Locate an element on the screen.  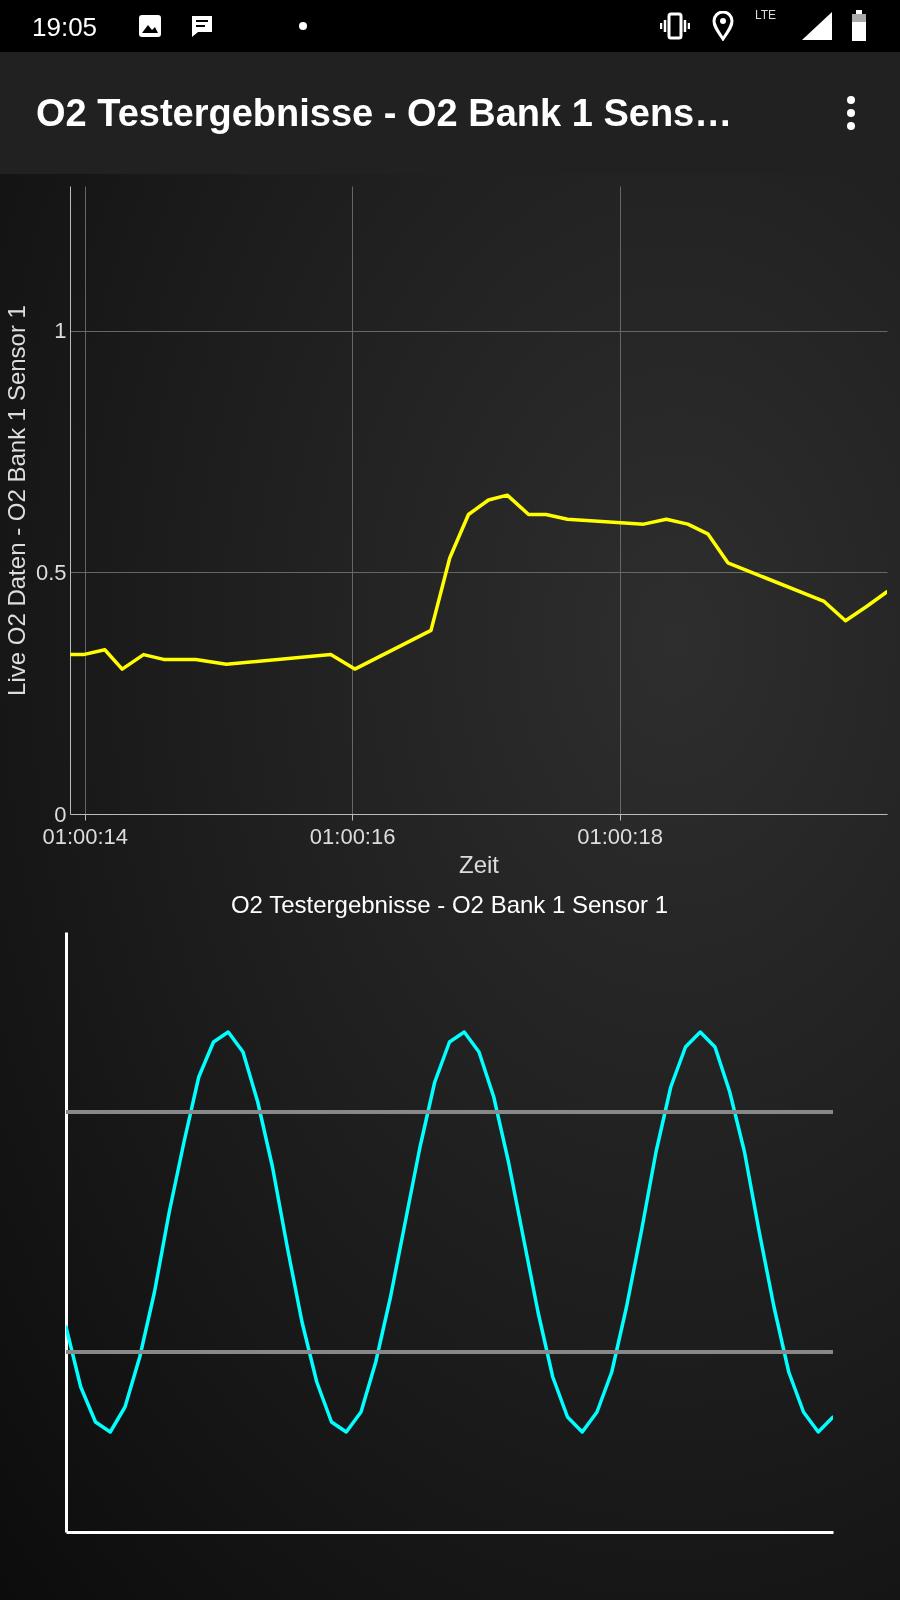
x-axis-title: Zeit is located at coordinates (479, 864).